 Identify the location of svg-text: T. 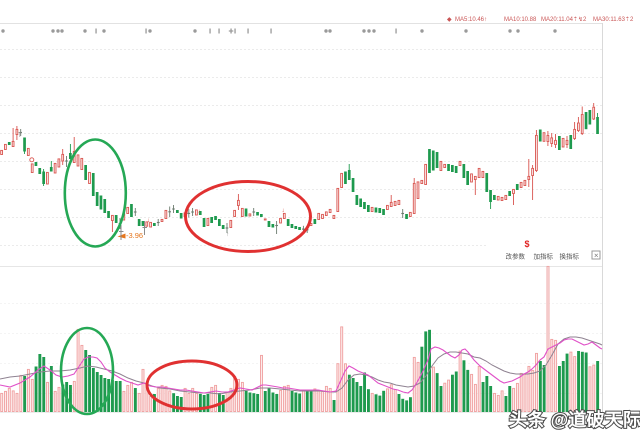
(20, 136).